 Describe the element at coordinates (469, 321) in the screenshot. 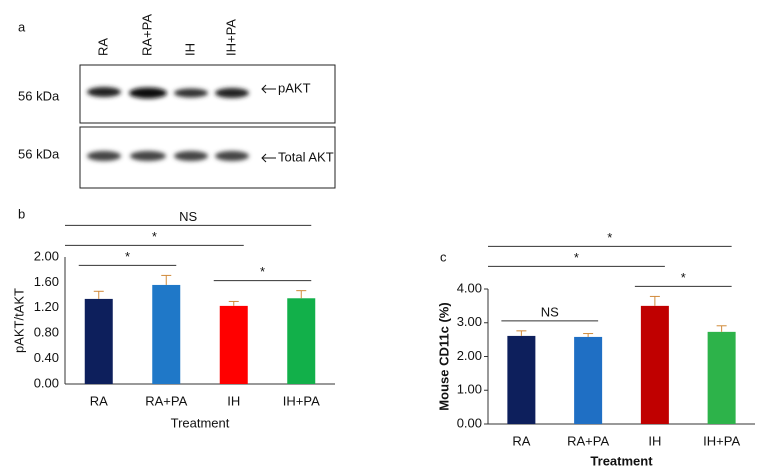

I see `y-tick-label: 3.00` at that location.